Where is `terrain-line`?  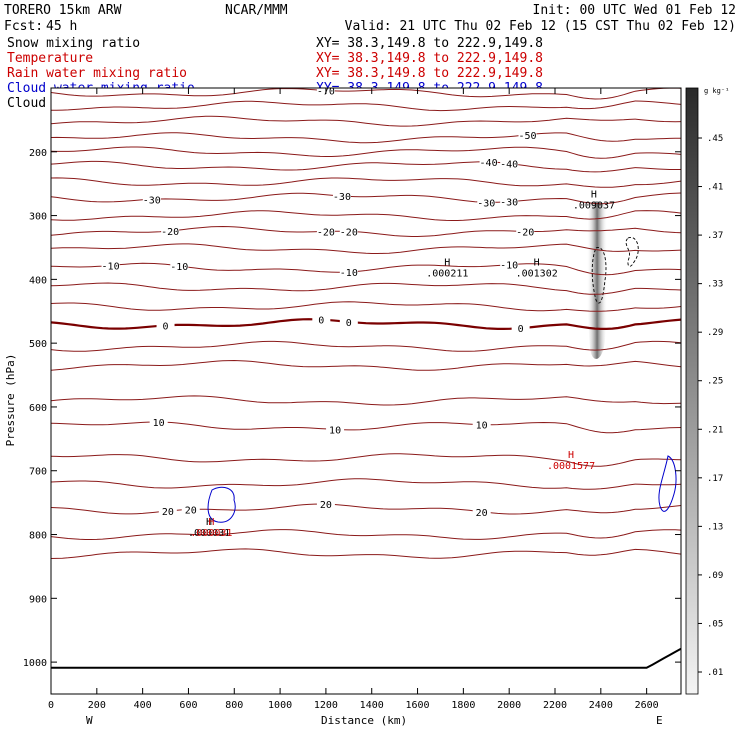
terrain-line is located at coordinates (366, 658).